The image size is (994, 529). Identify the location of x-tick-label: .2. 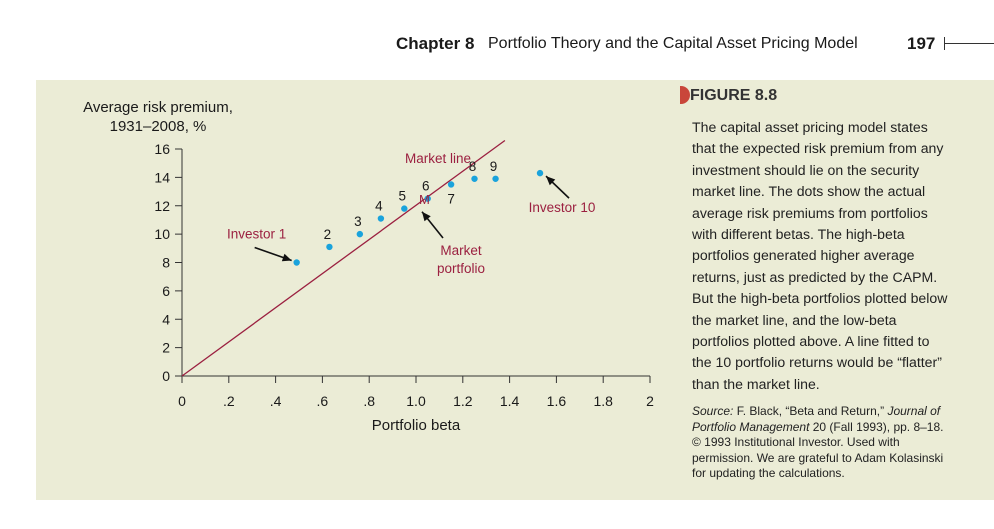
(229, 401).